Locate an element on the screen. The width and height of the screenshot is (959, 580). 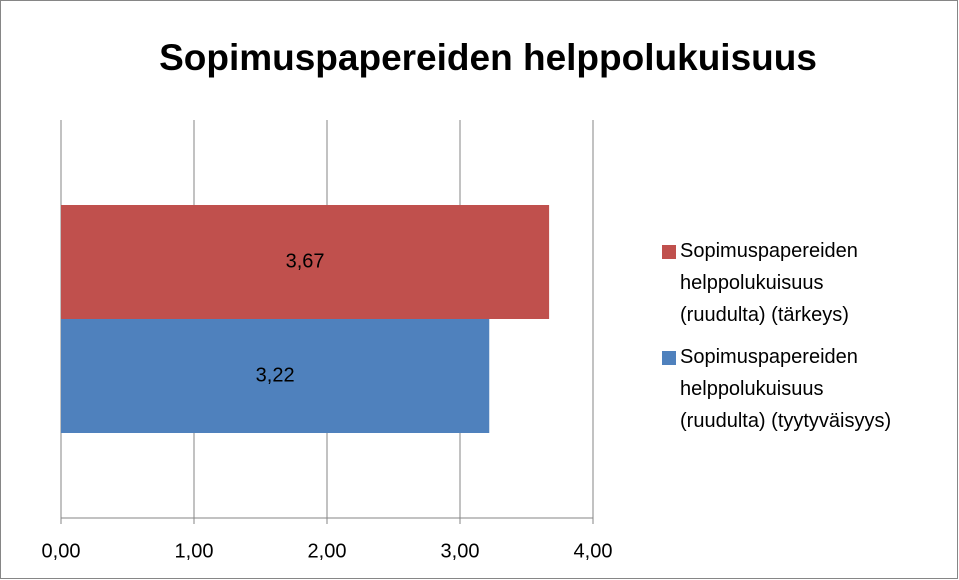
x-tick-label: 3,00 is located at coordinates (460, 551).